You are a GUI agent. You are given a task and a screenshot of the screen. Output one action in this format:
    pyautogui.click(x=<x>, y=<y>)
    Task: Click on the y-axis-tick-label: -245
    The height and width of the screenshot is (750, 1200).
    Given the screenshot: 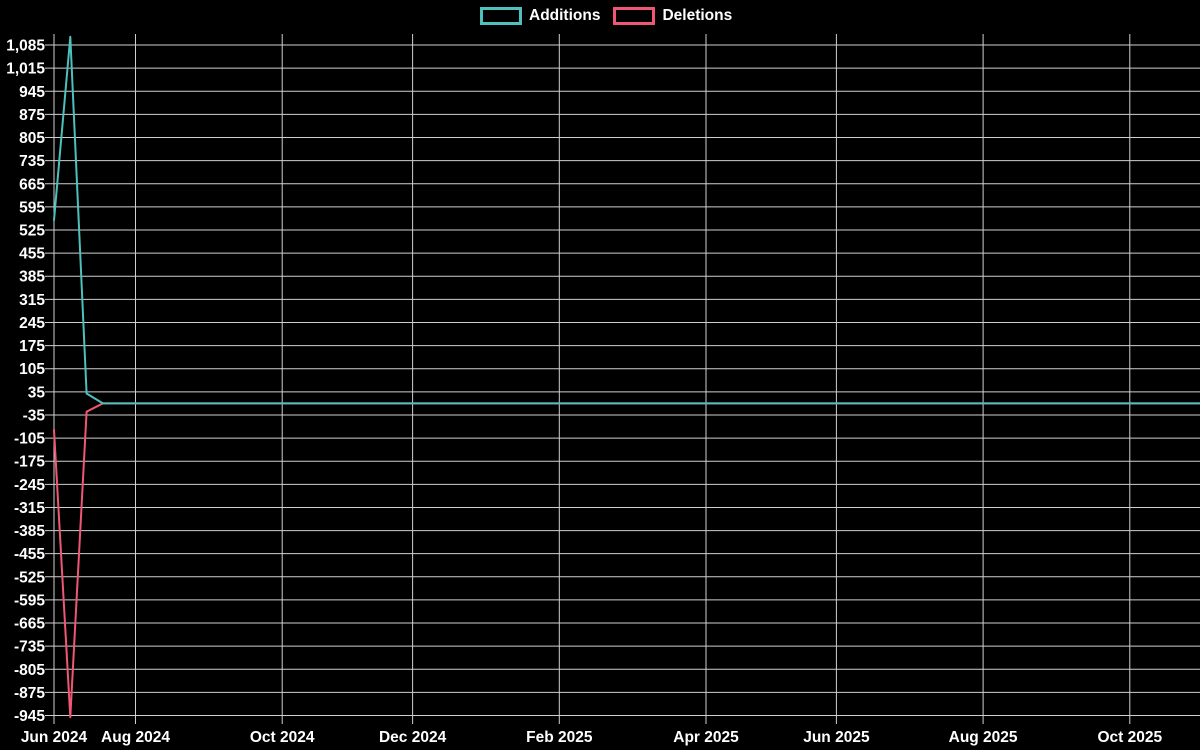 What is the action you would take?
    pyautogui.click(x=29, y=485)
    